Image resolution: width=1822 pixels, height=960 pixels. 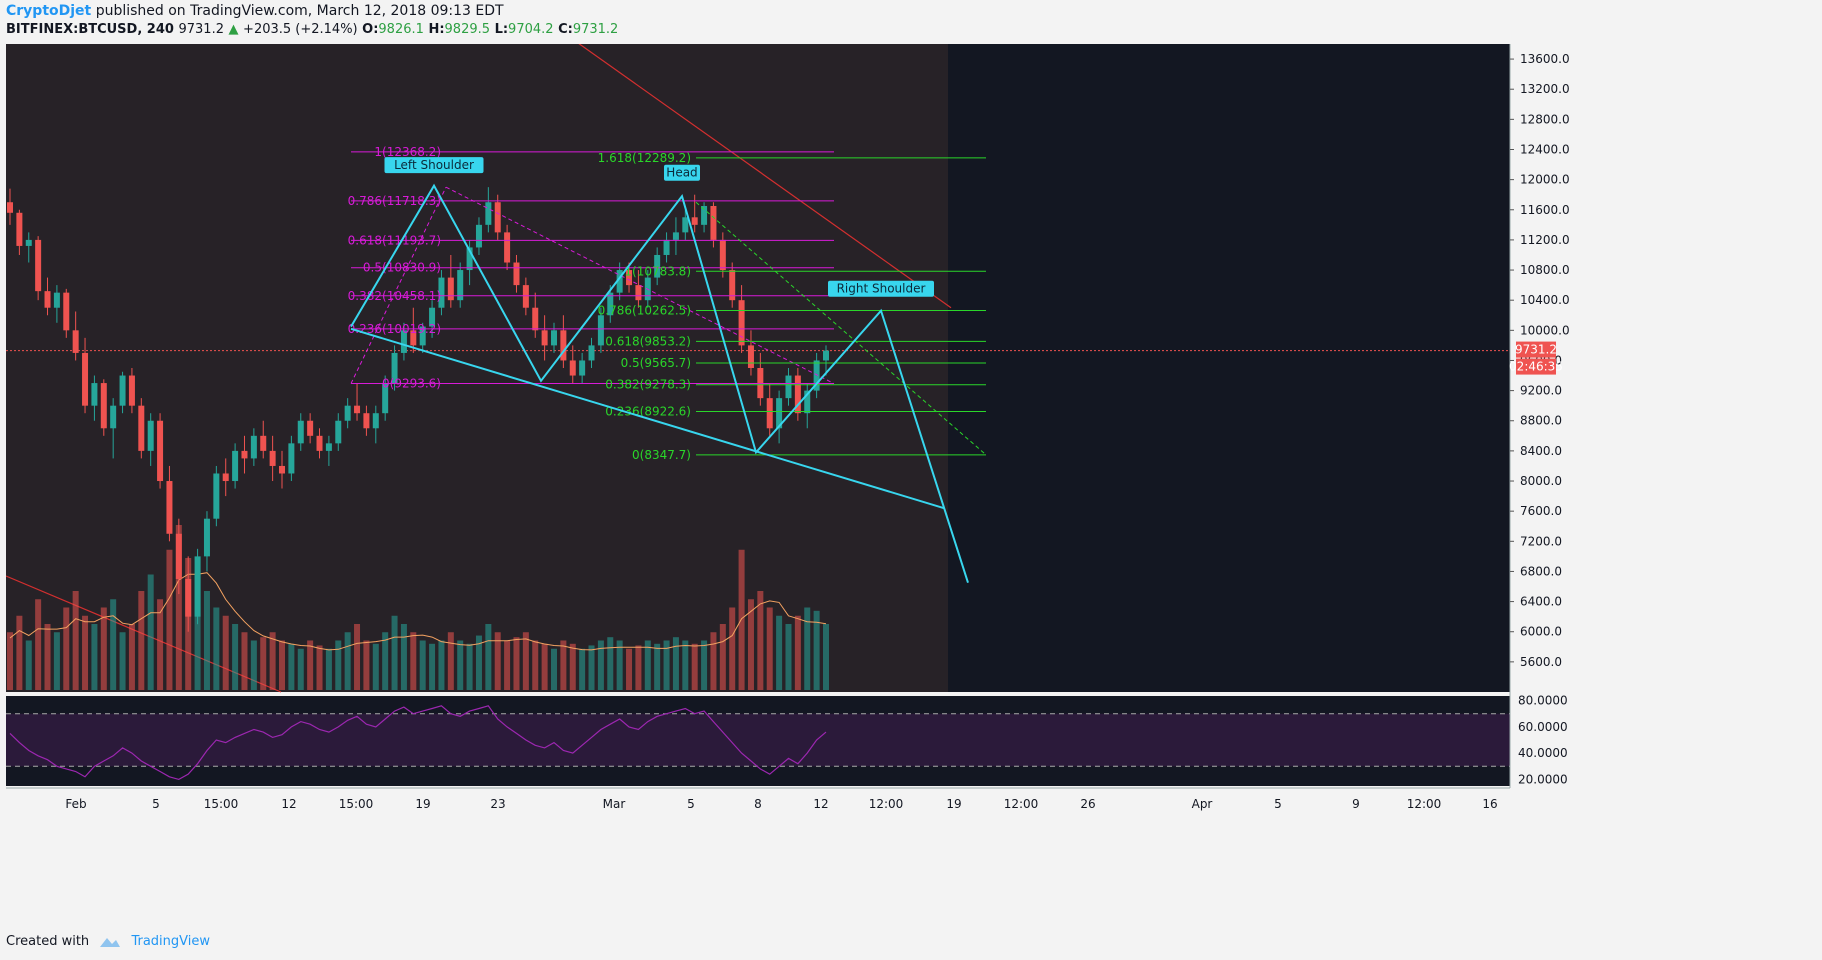 What do you see at coordinates (820, 804) in the screenshot?
I see `x-tick-label: 12` at bounding box center [820, 804].